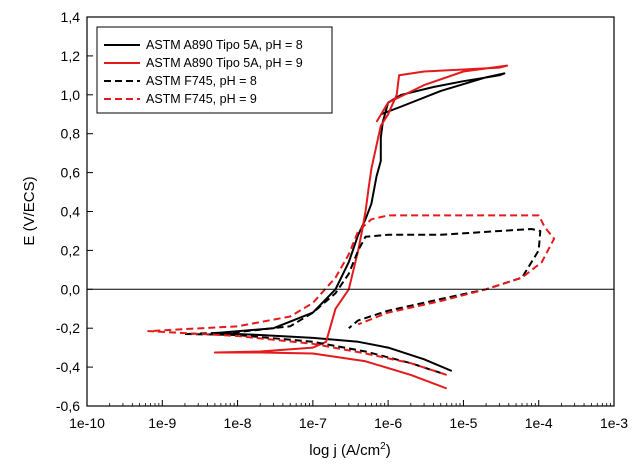 This screenshot has height=464, width=632. Describe the element at coordinates (201, 99) in the screenshot. I see `legend-label-4: ASTM F745, pH = 9` at that location.